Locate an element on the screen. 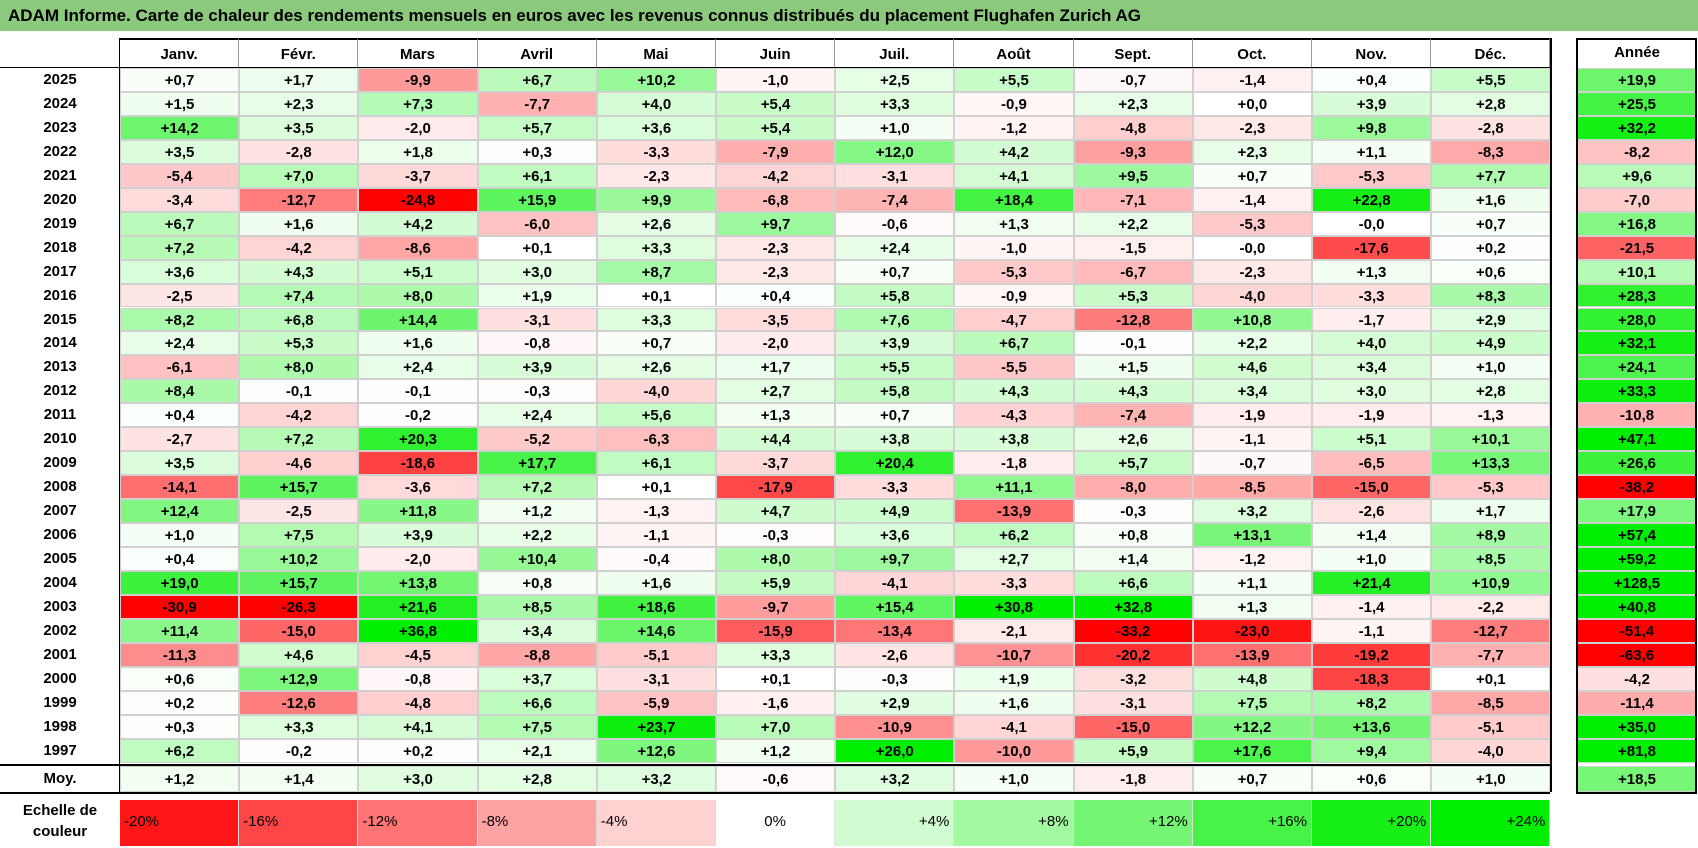 This screenshot has height=848, width=1698. column-header-12: Déc. is located at coordinates (1491, 53).